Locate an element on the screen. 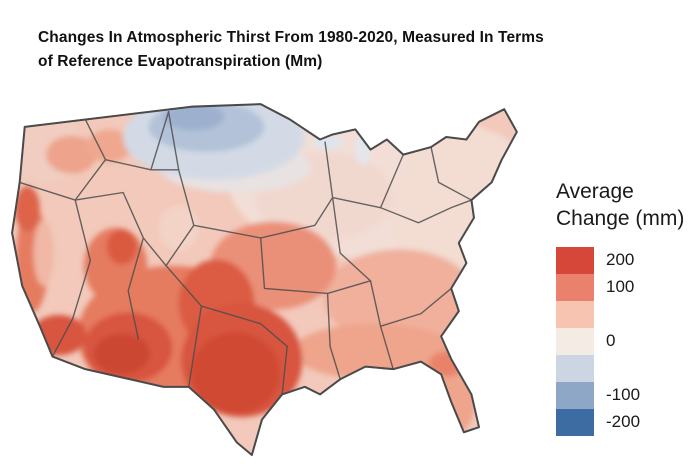 Image resolution: width=700 pixels, height=467 pixels. region-northern-plains-blue-core is located at coordinates (194, 117).